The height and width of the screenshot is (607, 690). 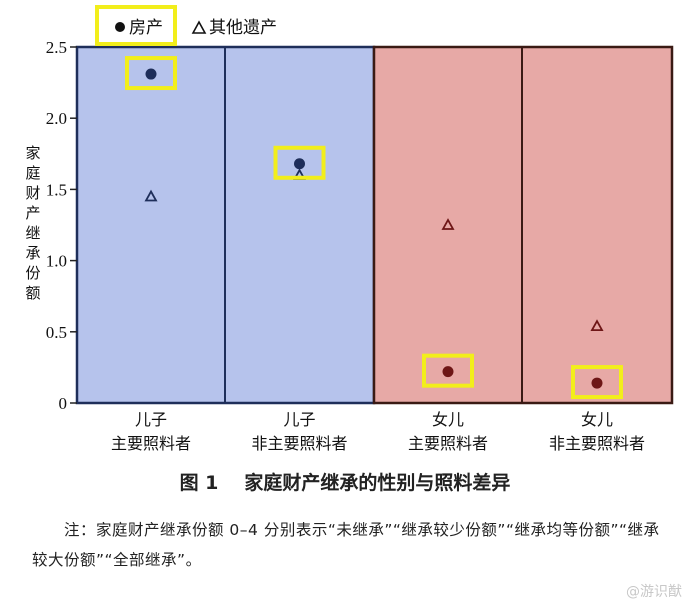 What do you see at coordinates (32, 273) in the screenshot?
I see `y-axis-title-char: 份` at bounding box center [32, 273].